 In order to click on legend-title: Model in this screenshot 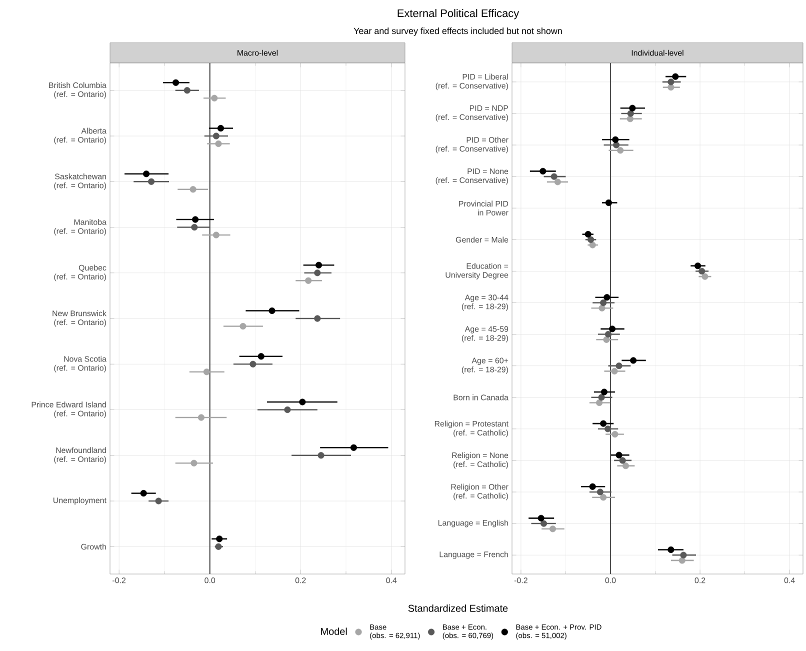, I will do `click(334, 631)`.